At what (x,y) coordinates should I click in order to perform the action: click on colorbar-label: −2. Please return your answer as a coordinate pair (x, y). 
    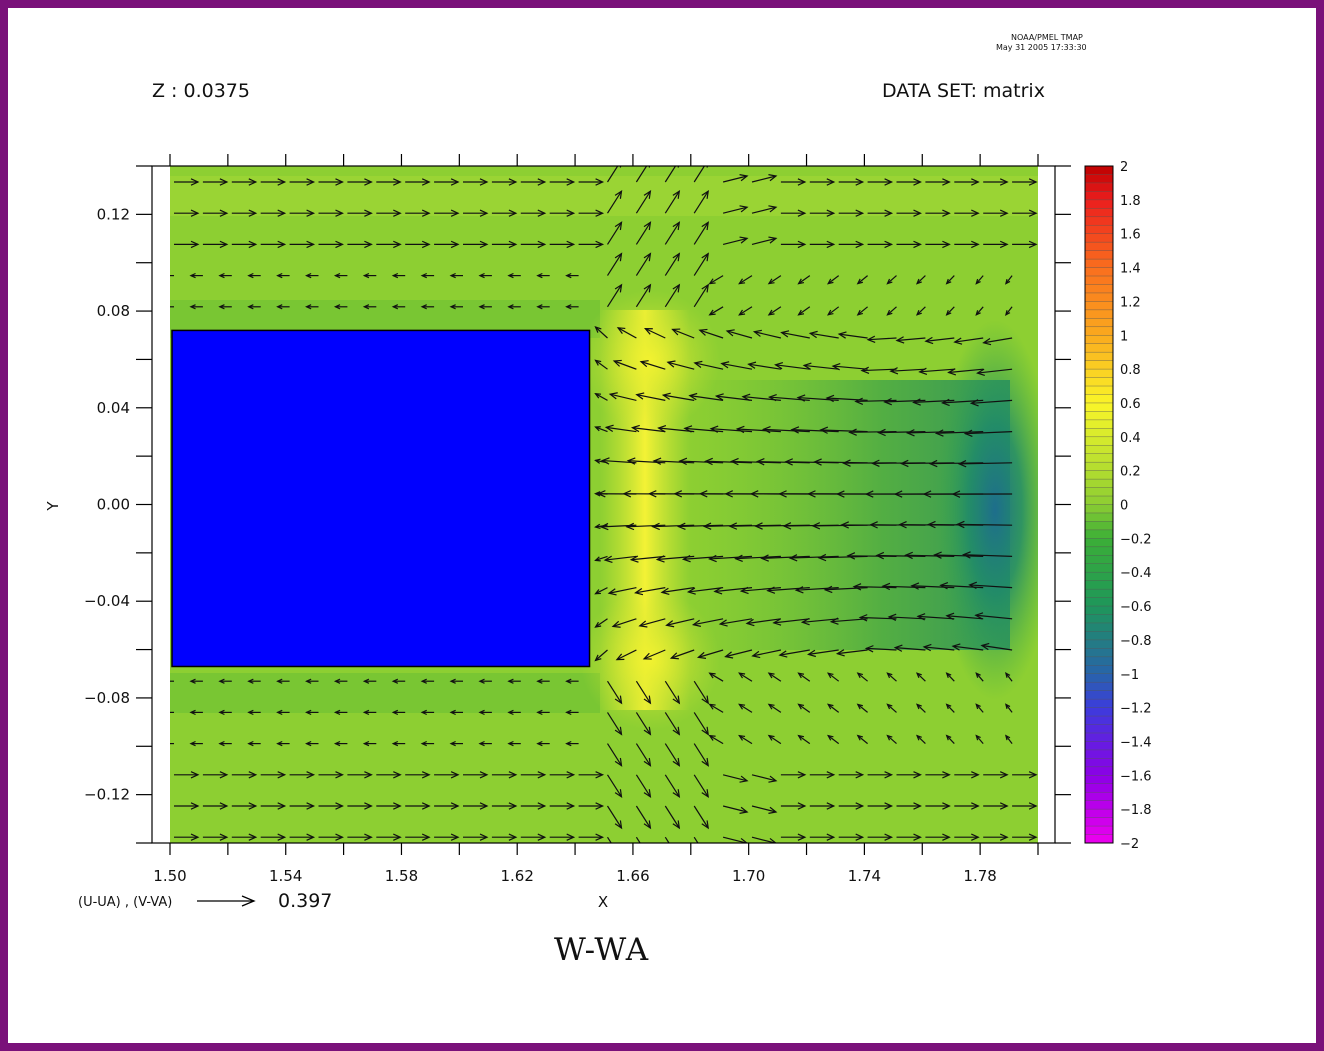
    Looking at the image, I should click on (1129, 844).